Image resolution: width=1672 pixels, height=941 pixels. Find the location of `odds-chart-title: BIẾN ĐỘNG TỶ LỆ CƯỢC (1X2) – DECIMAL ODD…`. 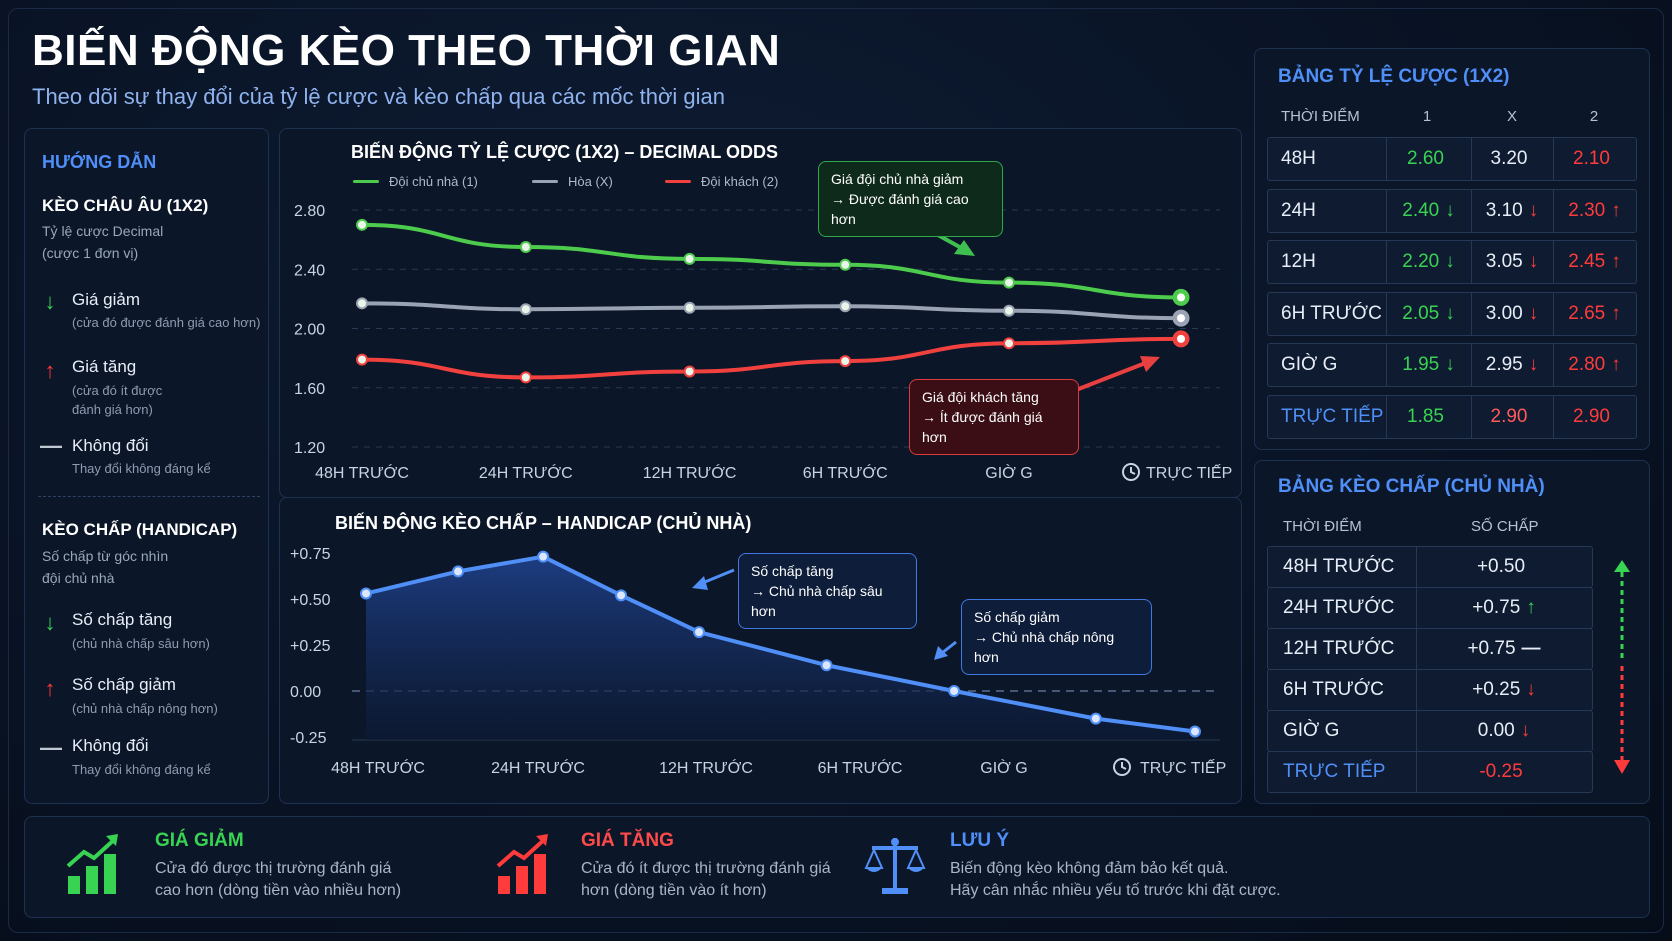

odds-chart-title: BIẾN ĐỘNG TỶ LỆ CƯỢC (1X2) – DECIMAL ODD… is located at coordinates (564, 152).